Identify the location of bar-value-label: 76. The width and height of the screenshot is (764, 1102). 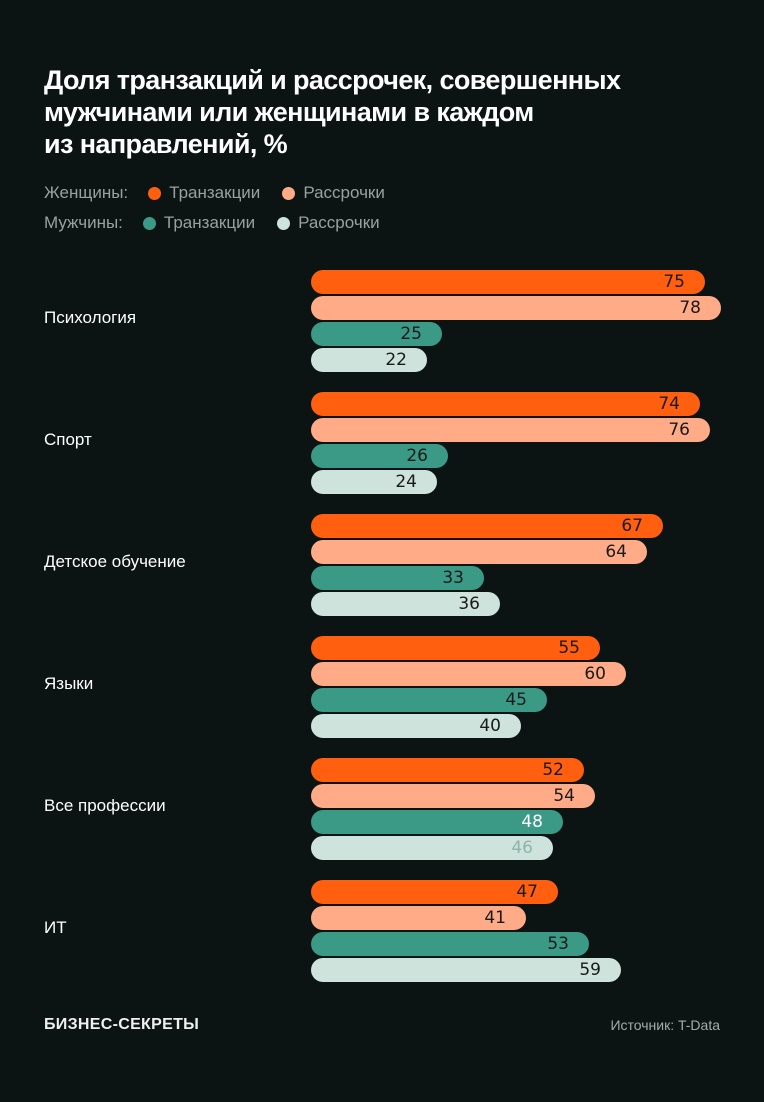
(679, 430).